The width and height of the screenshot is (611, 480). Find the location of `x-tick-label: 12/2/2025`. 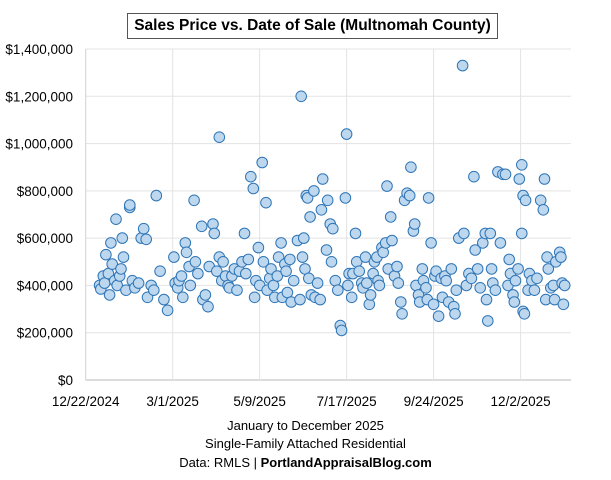

x-tick-label: 12/2/2025 is located at coordinates (521, 401).